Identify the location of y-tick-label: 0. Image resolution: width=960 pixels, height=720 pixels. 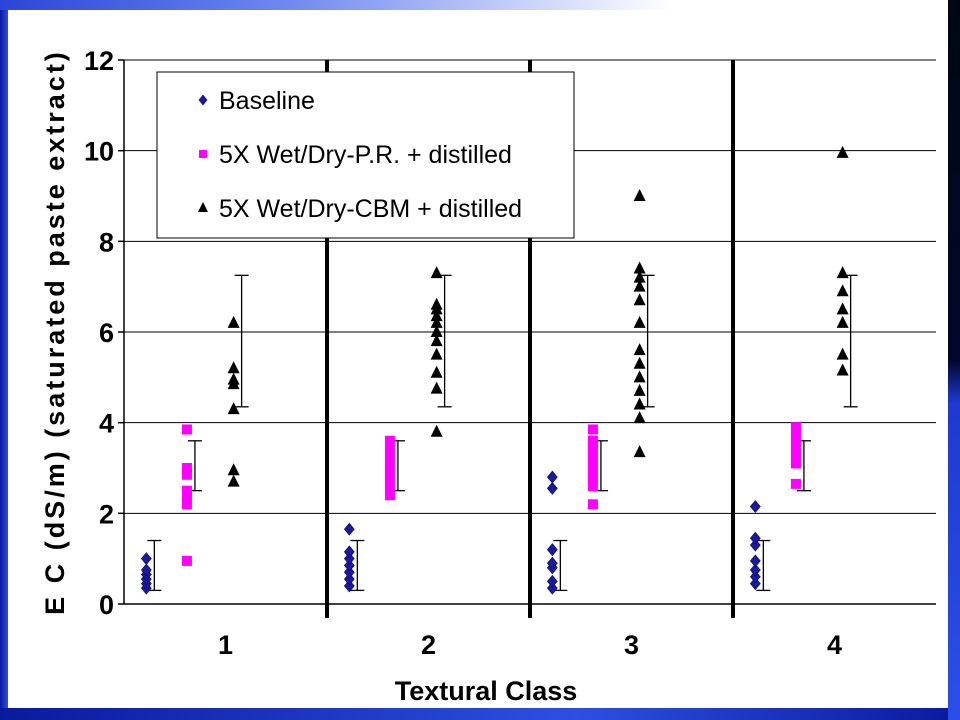
(106, 605).